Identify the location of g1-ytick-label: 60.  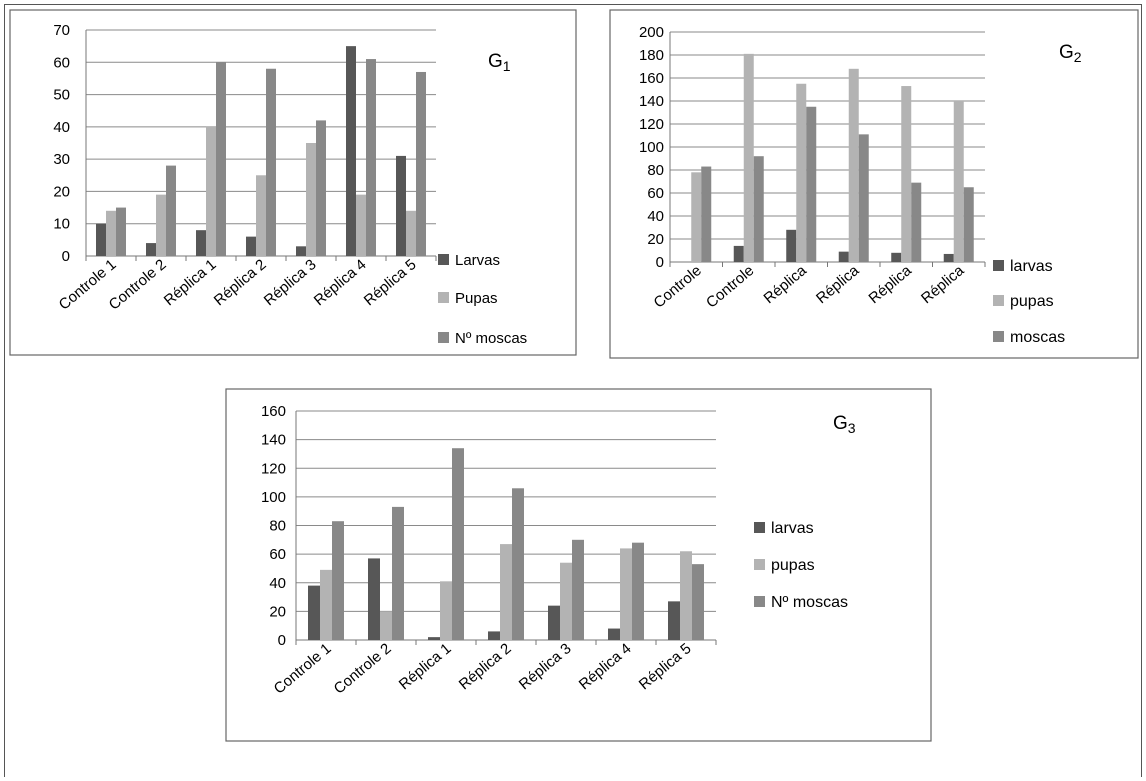
(61, 62).